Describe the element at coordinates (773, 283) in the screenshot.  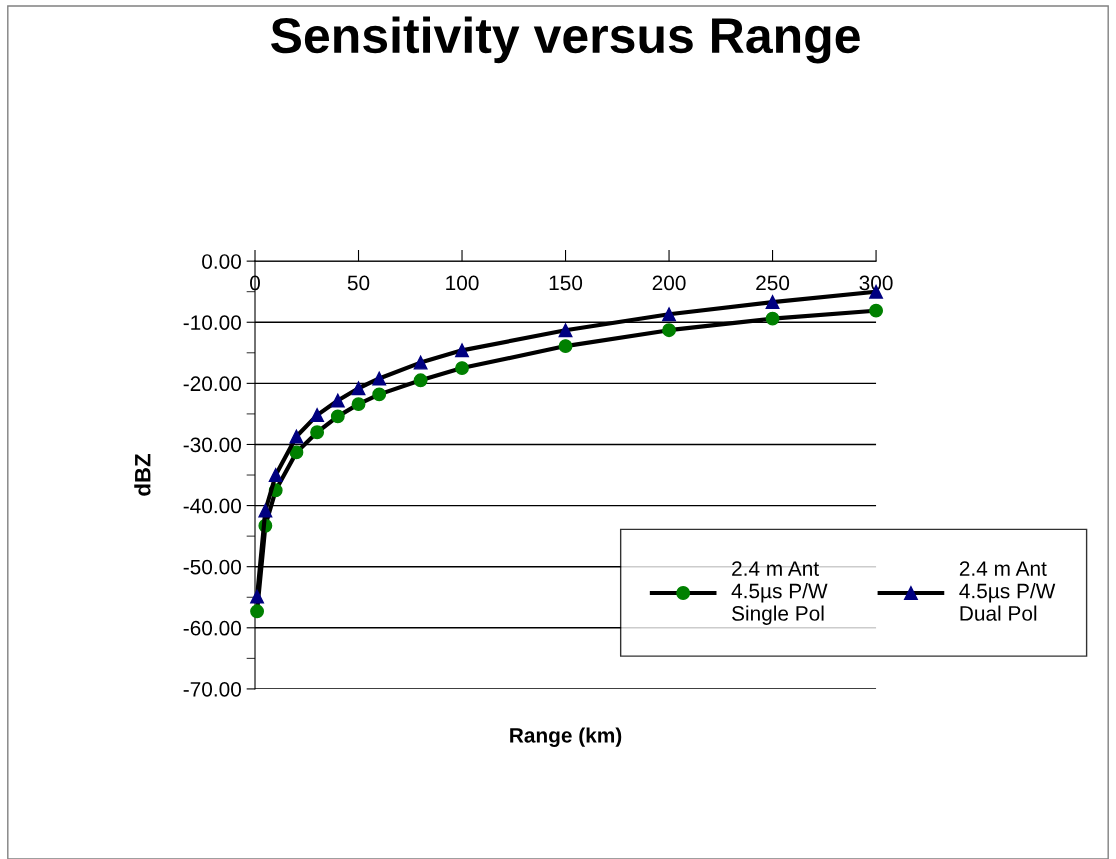
I see `x-tick-label: 250` at that location.